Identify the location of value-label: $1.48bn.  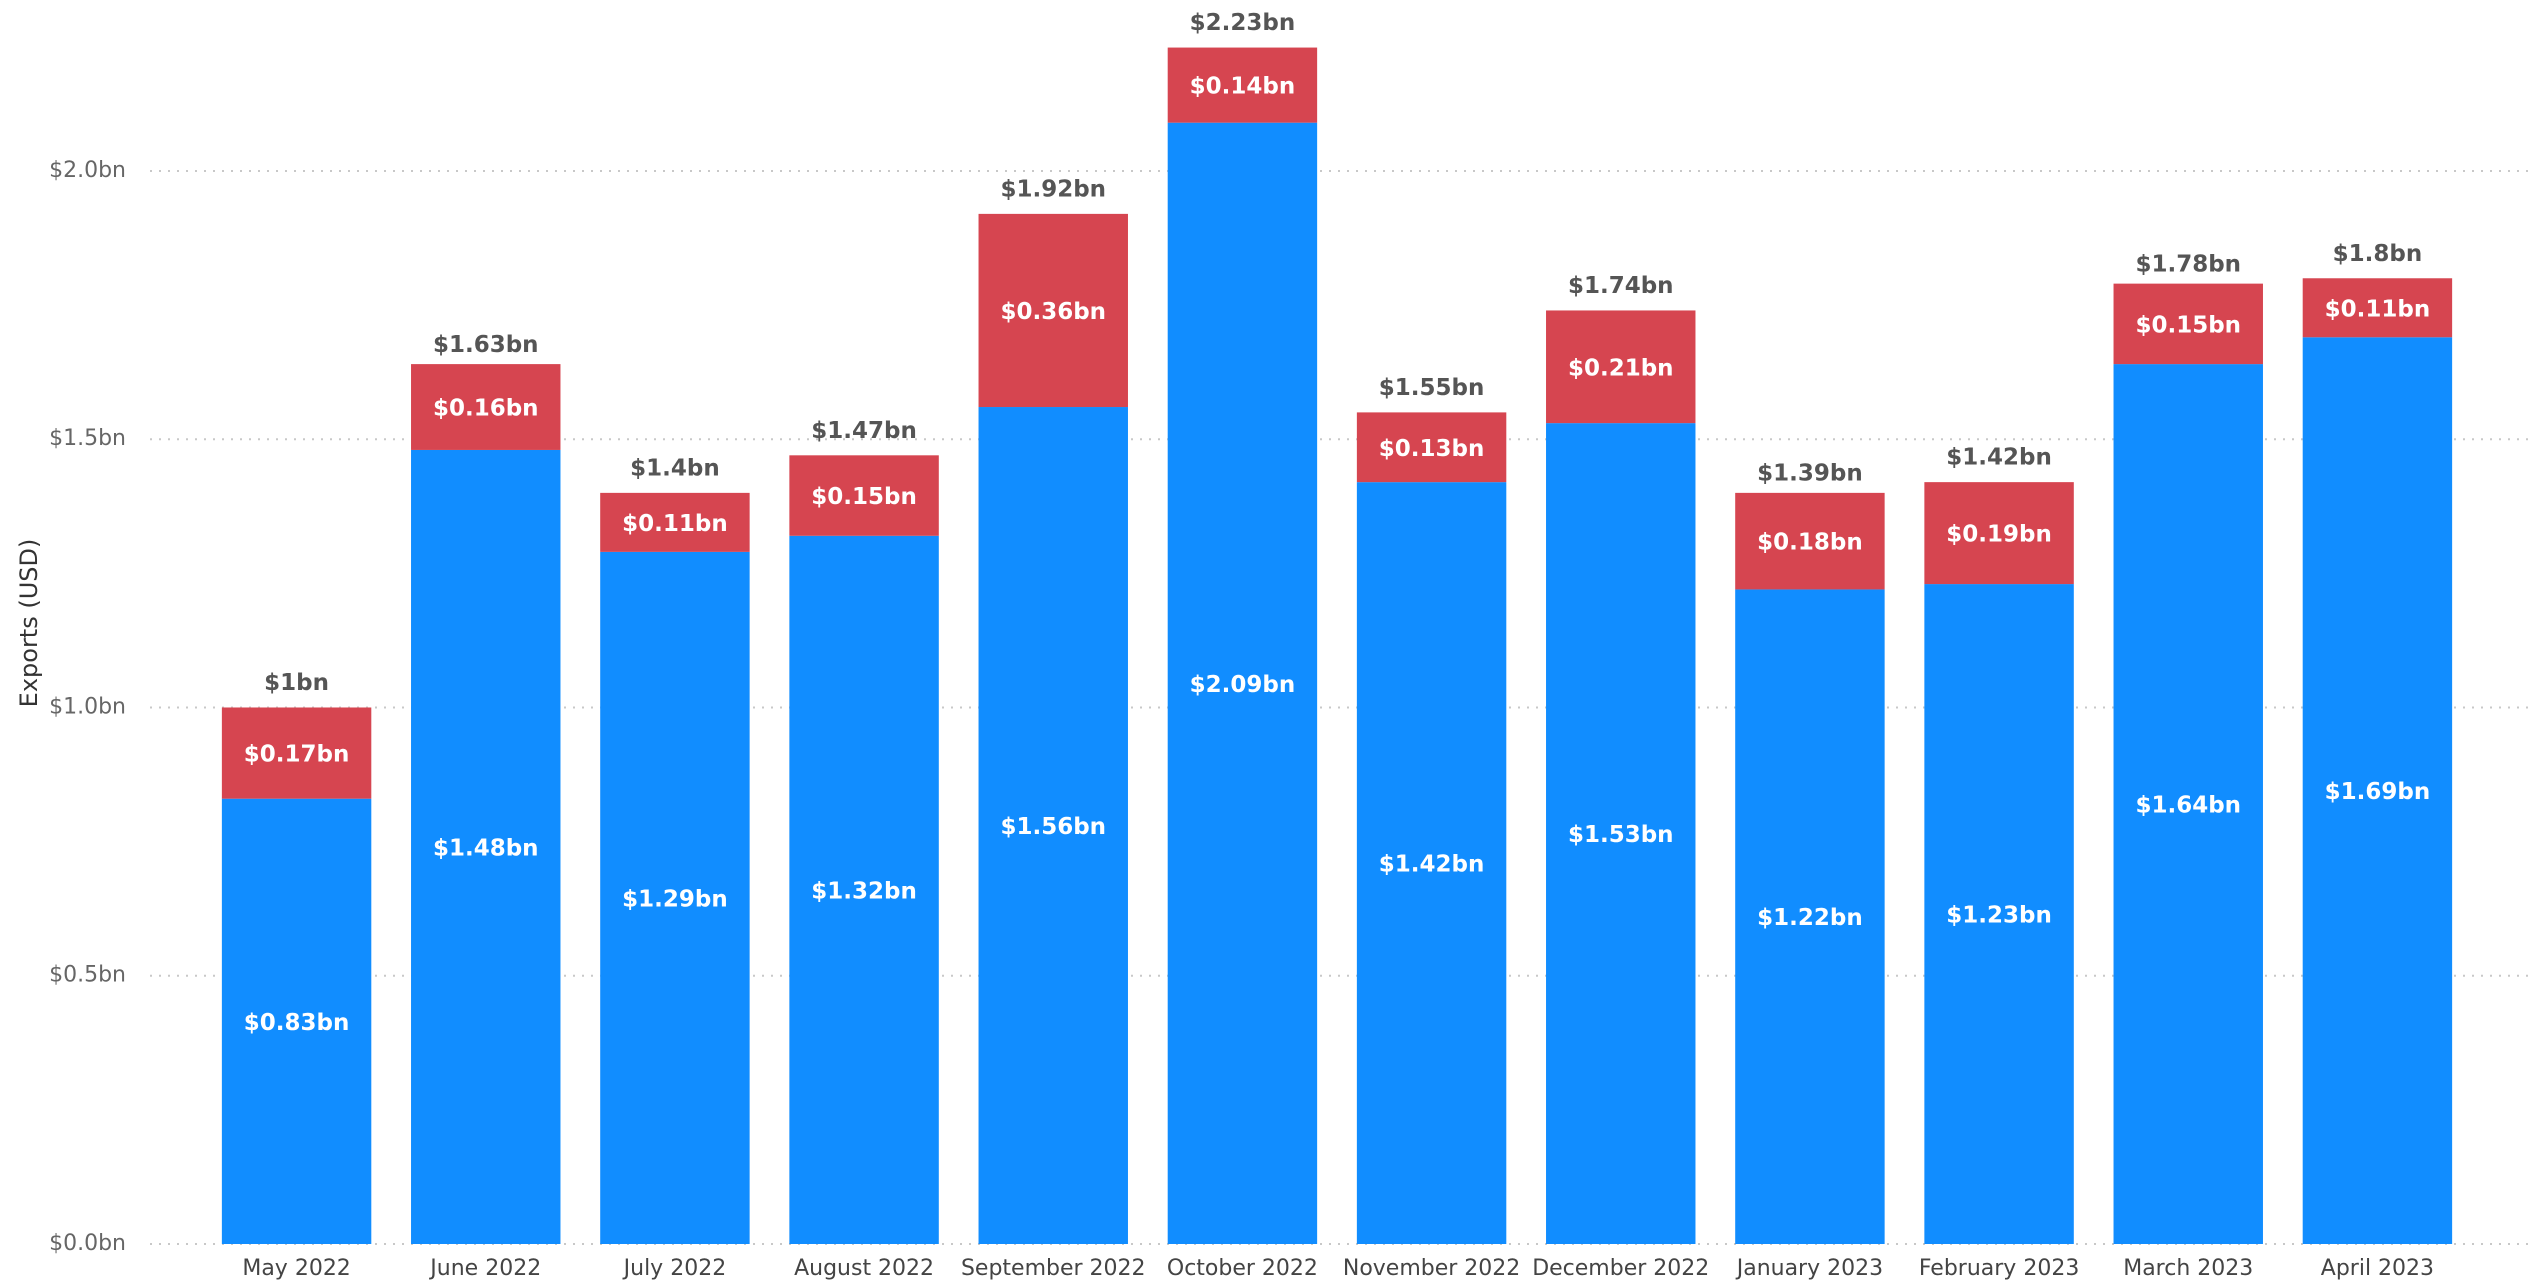
(486, 848).